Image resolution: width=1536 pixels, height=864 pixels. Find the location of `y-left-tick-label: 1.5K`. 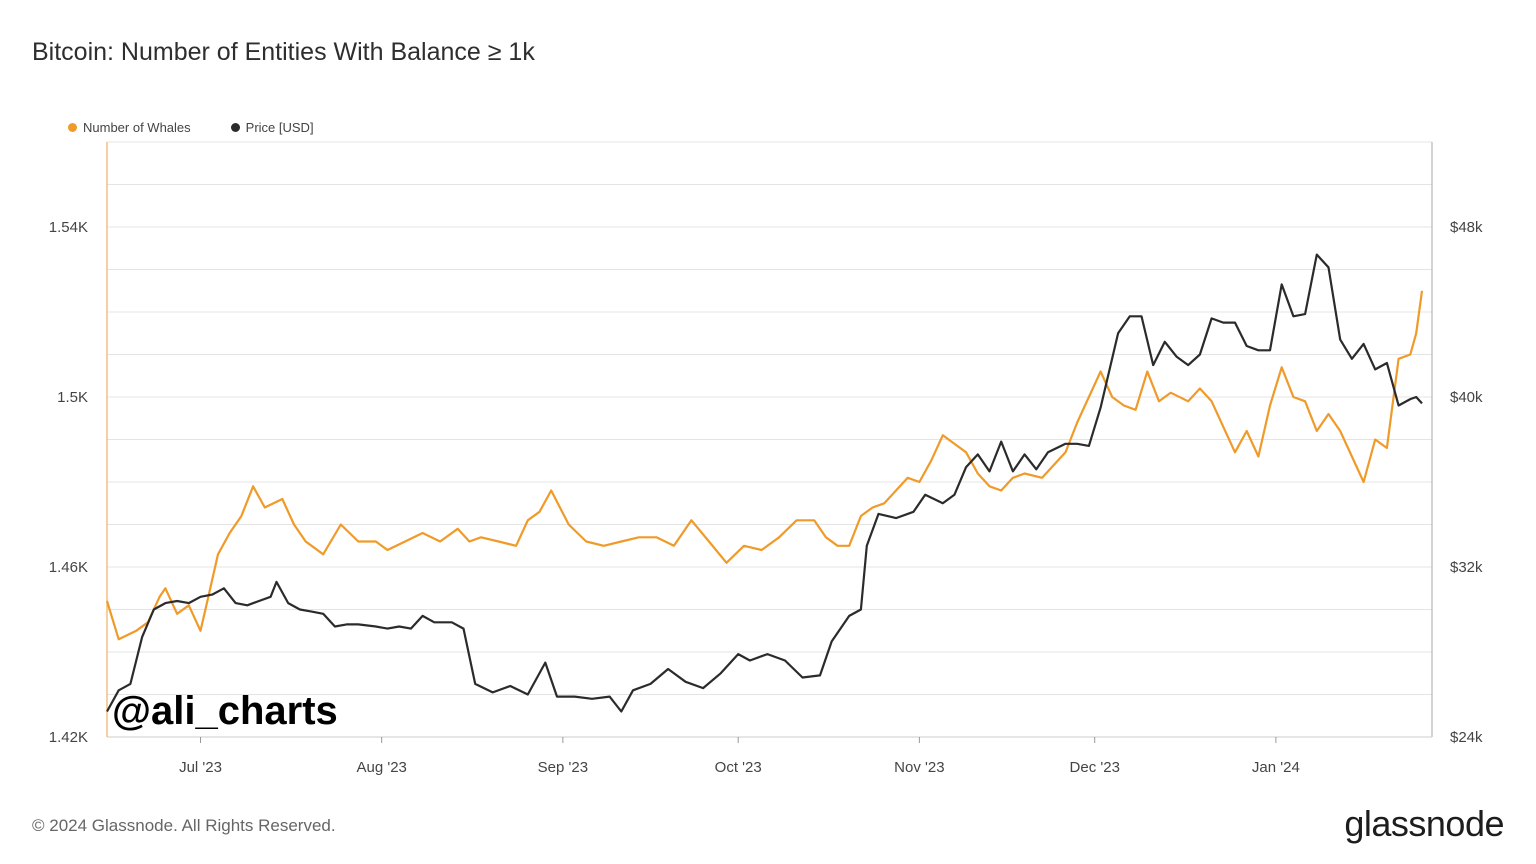

y-left-tick-label: 1.5K is located at coordinates (72, 397).